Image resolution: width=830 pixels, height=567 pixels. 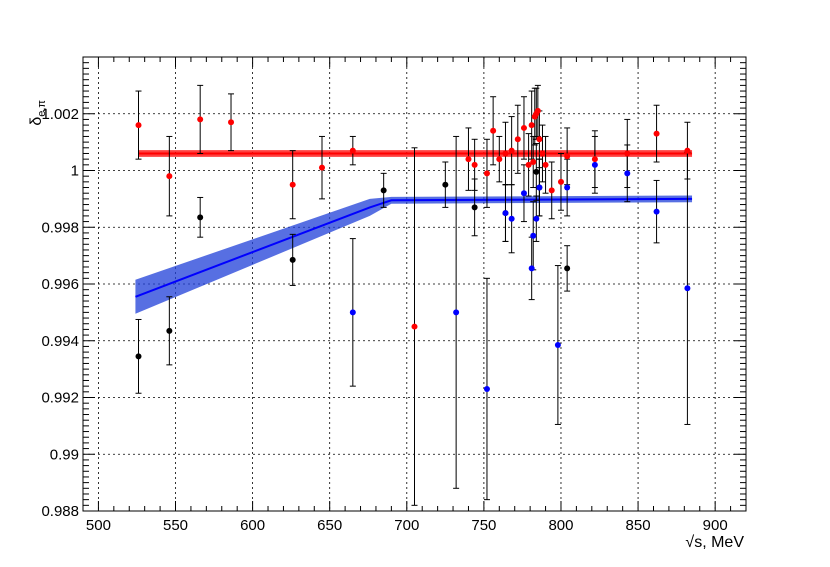 I want to click on y-tick-label: 0.994, so click(x=60, y=341).